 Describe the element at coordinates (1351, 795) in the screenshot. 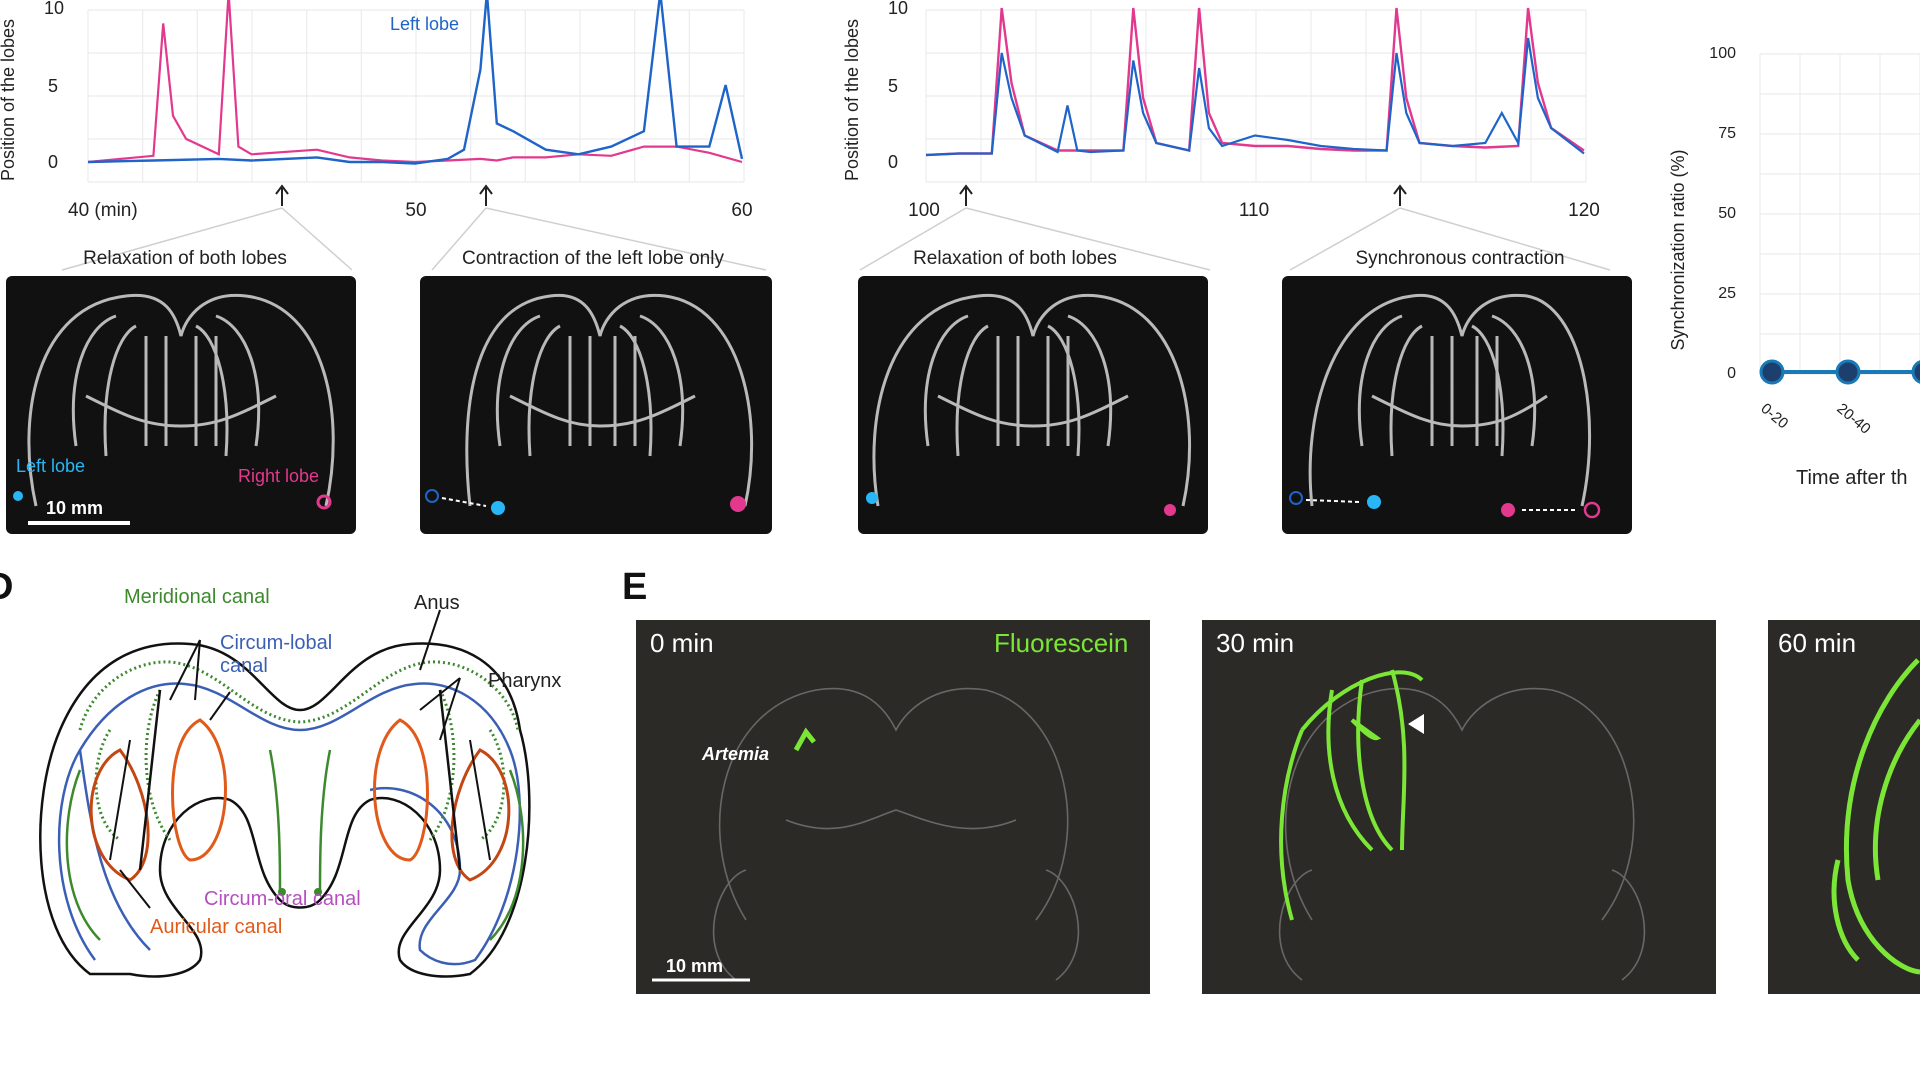

I see `fluorescein-canals` at that location.